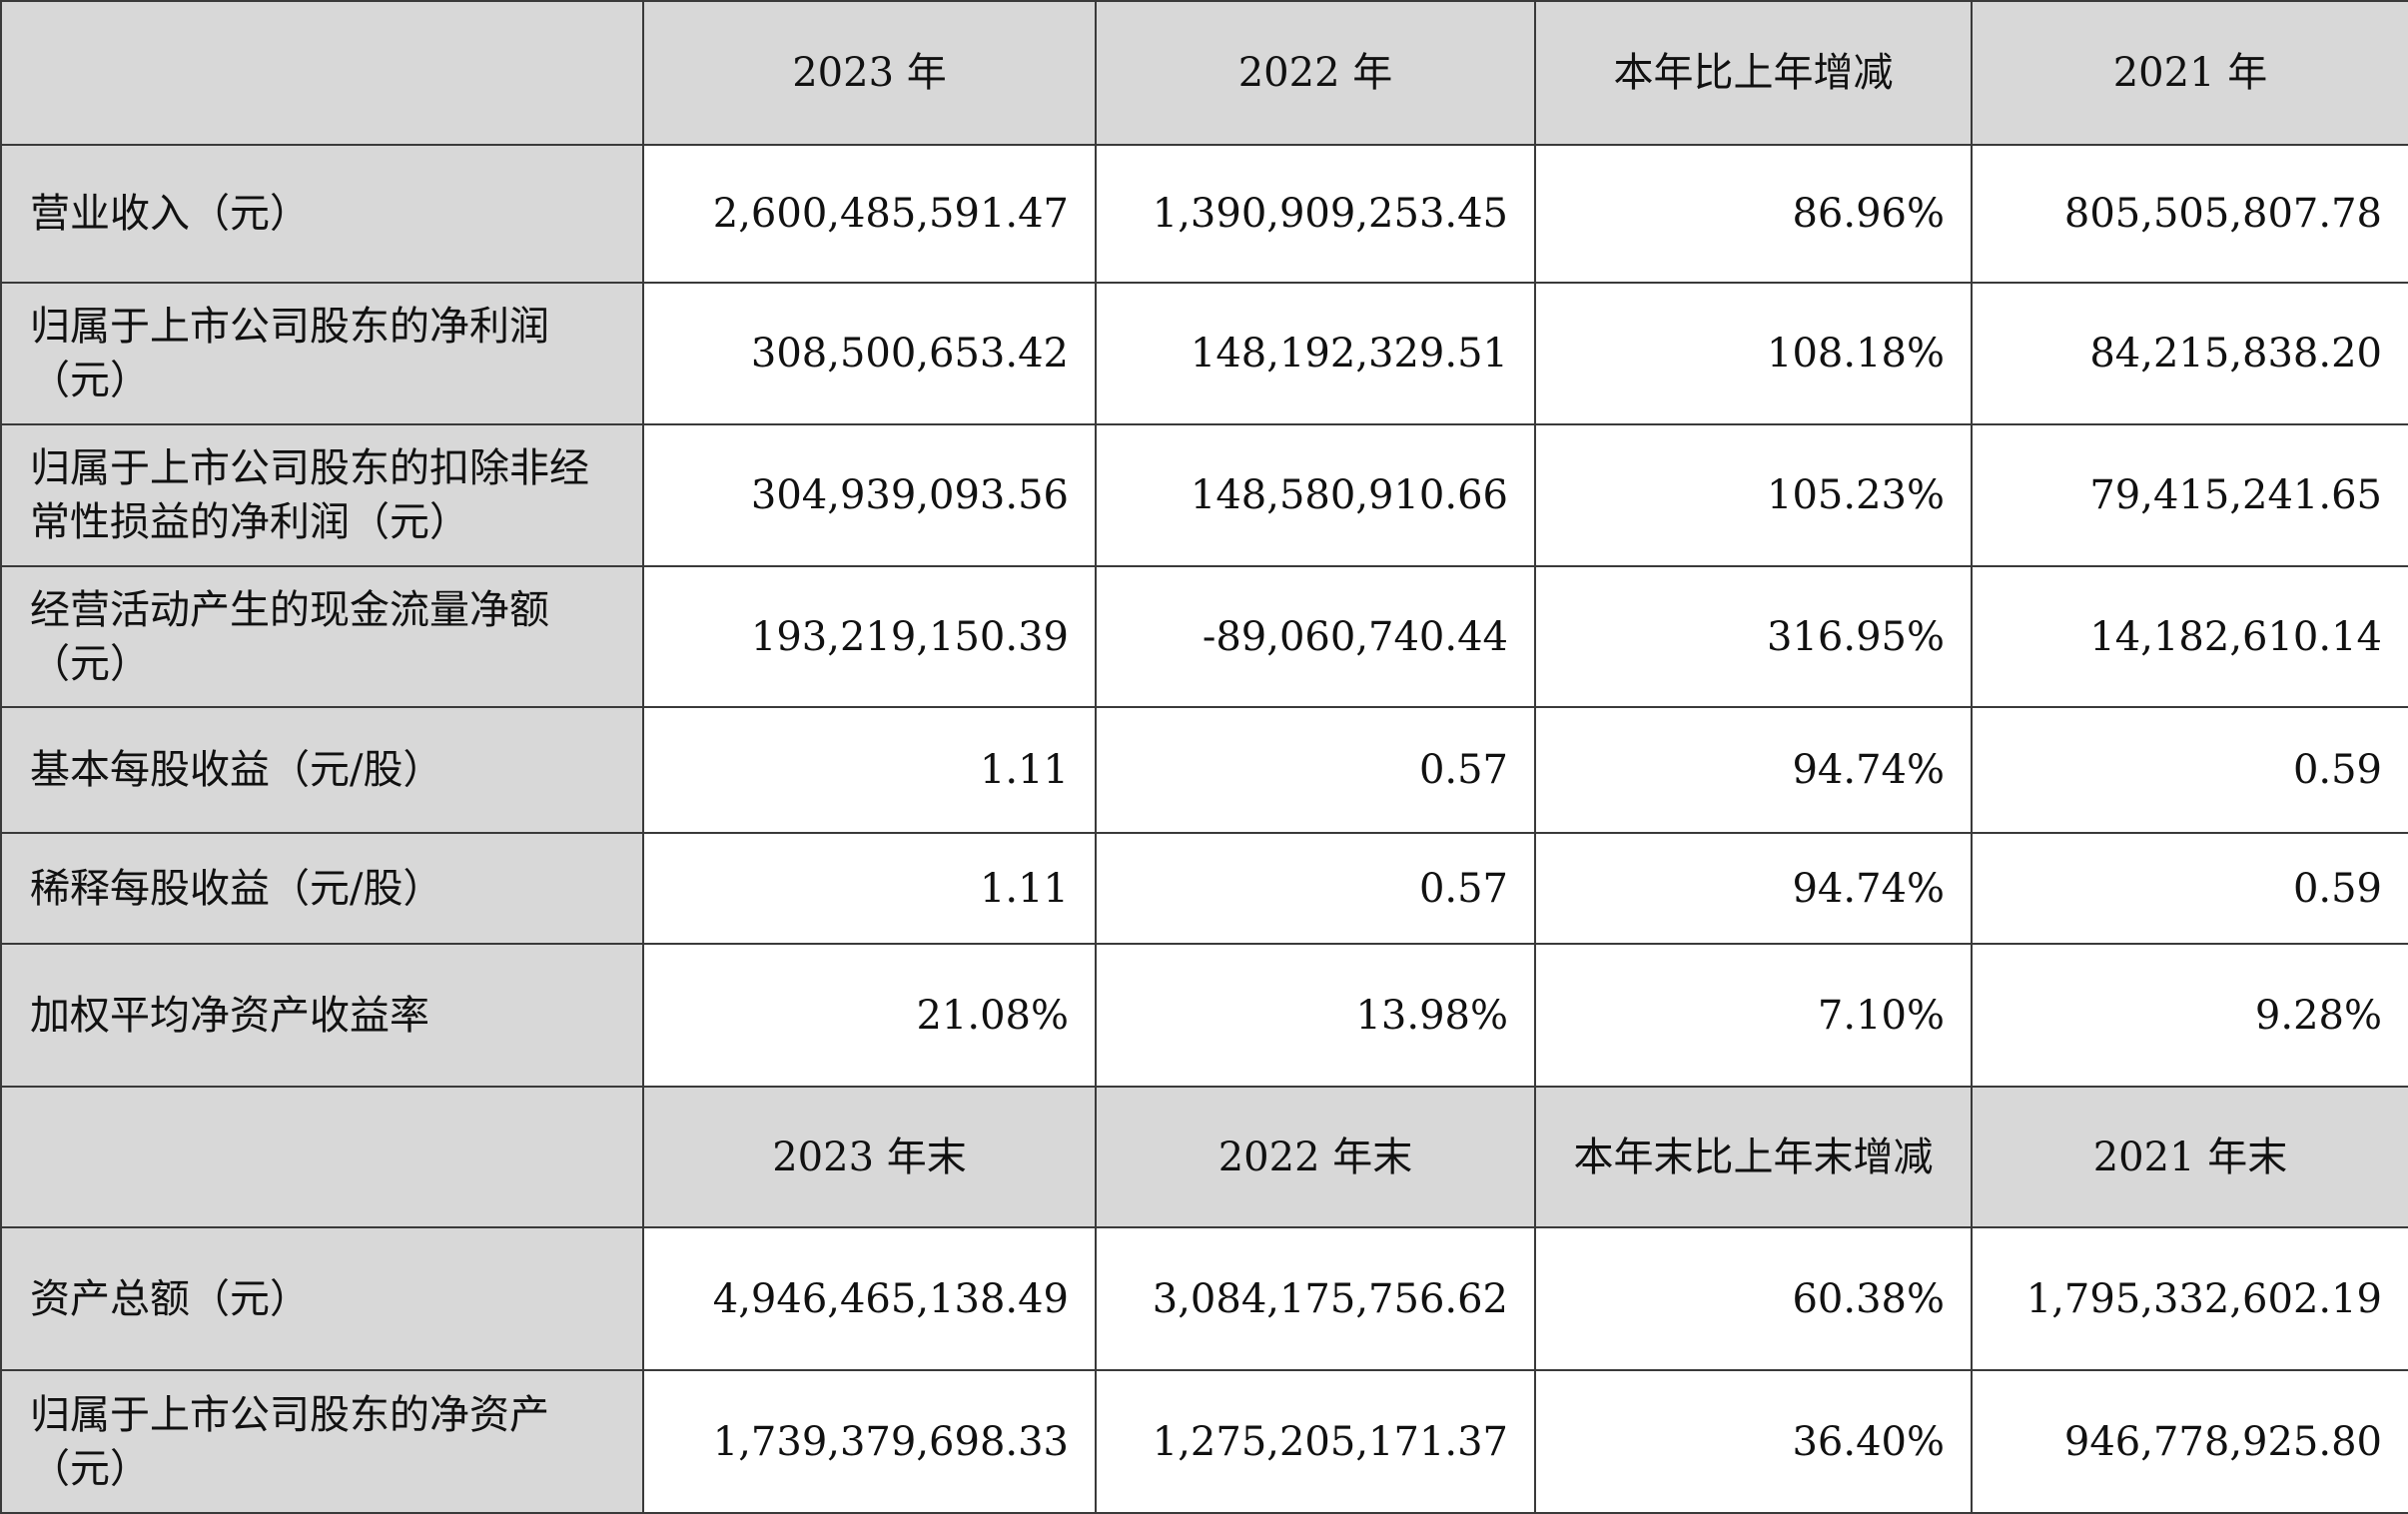 This screenshot has width=2408, height=1514. Describe the element at coordinates (1753, 1015) in the screenshot. I see `cell-value: 7.10%` at that location.